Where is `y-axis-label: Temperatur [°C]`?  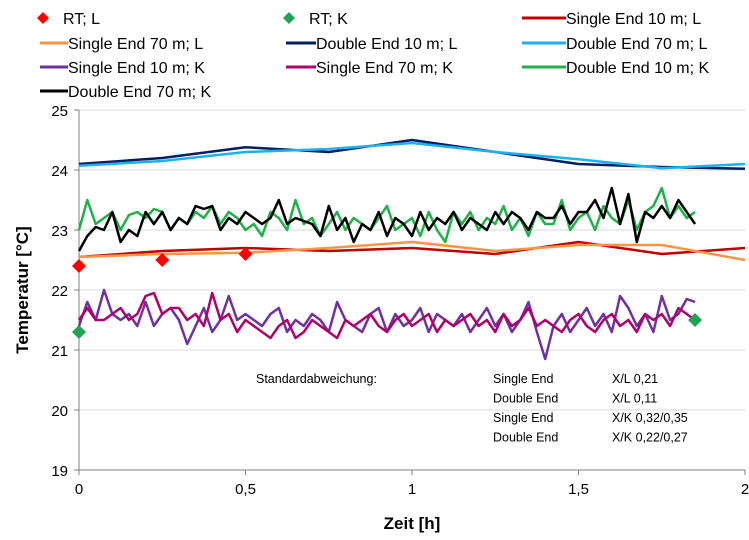 y-axis-label: Temperatur [°C] is located at coordinates (22, 289).